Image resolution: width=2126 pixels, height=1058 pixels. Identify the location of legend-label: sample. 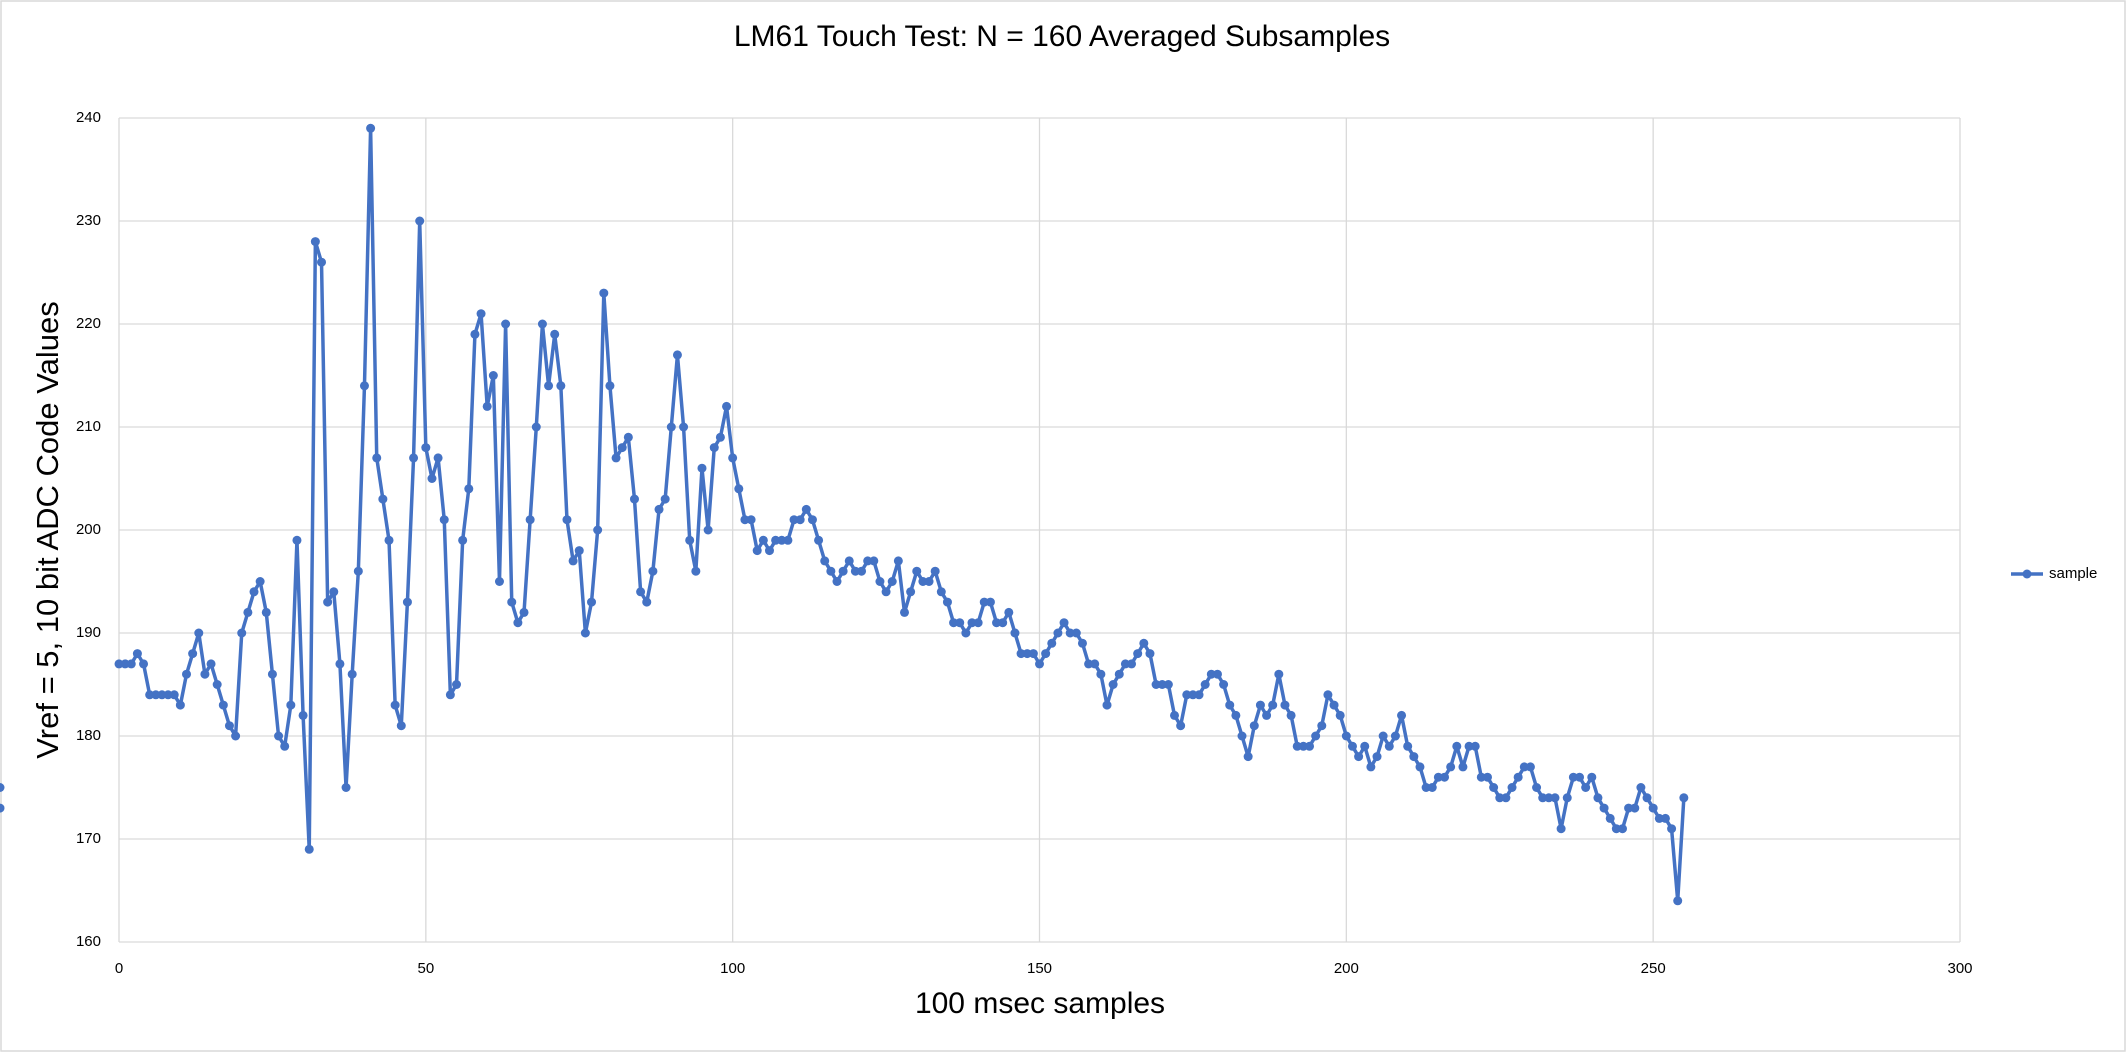
(2073, 573).